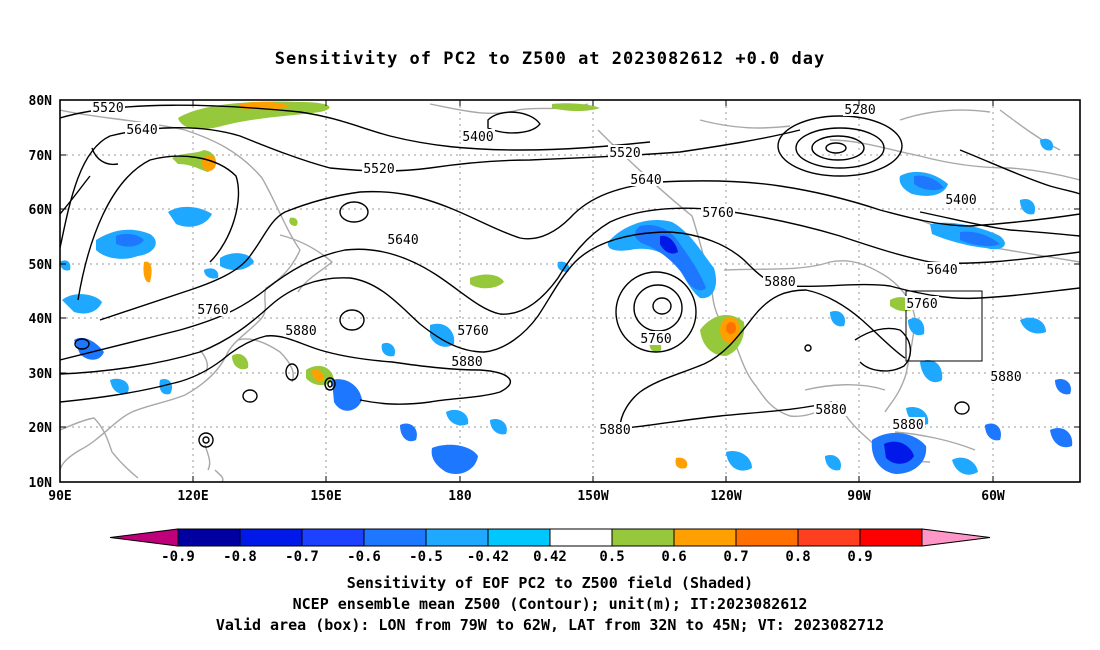  Describe the element at coordinates (41, 156) in the screenshot. I see `lat-label: 70N` at that location.